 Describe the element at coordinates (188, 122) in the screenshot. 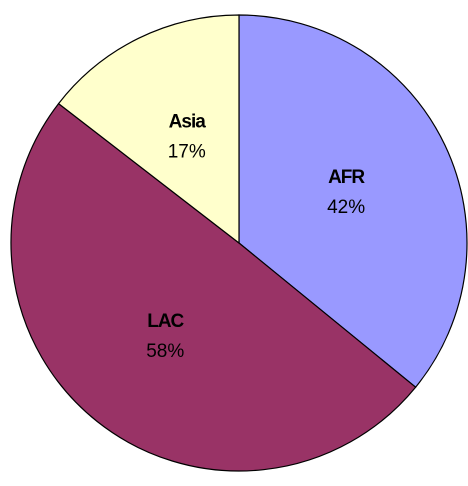

I see `slice-label: Asia` at that location.